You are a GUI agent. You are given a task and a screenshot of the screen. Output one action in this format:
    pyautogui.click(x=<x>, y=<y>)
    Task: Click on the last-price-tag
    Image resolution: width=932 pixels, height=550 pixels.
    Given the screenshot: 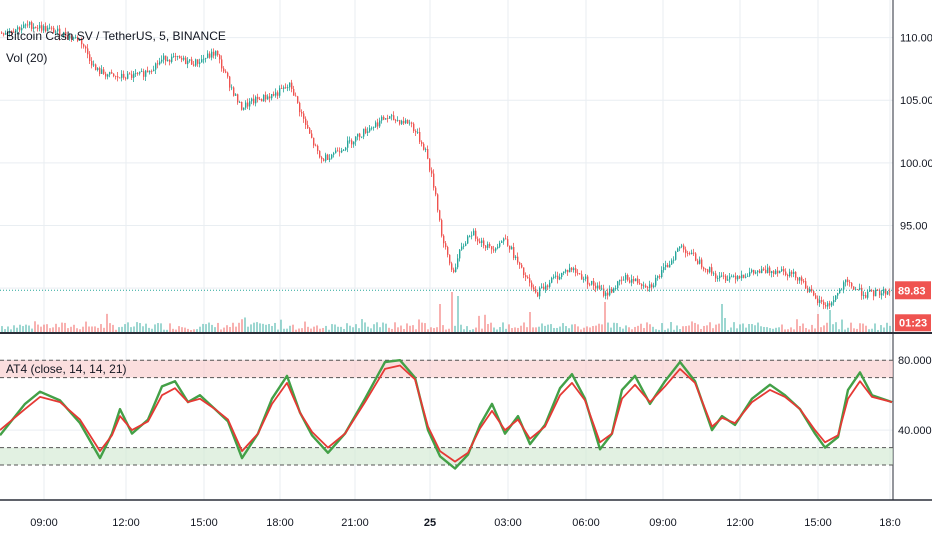 What is the action you would take?
    pyautogui.click(x=913, y=290)
    